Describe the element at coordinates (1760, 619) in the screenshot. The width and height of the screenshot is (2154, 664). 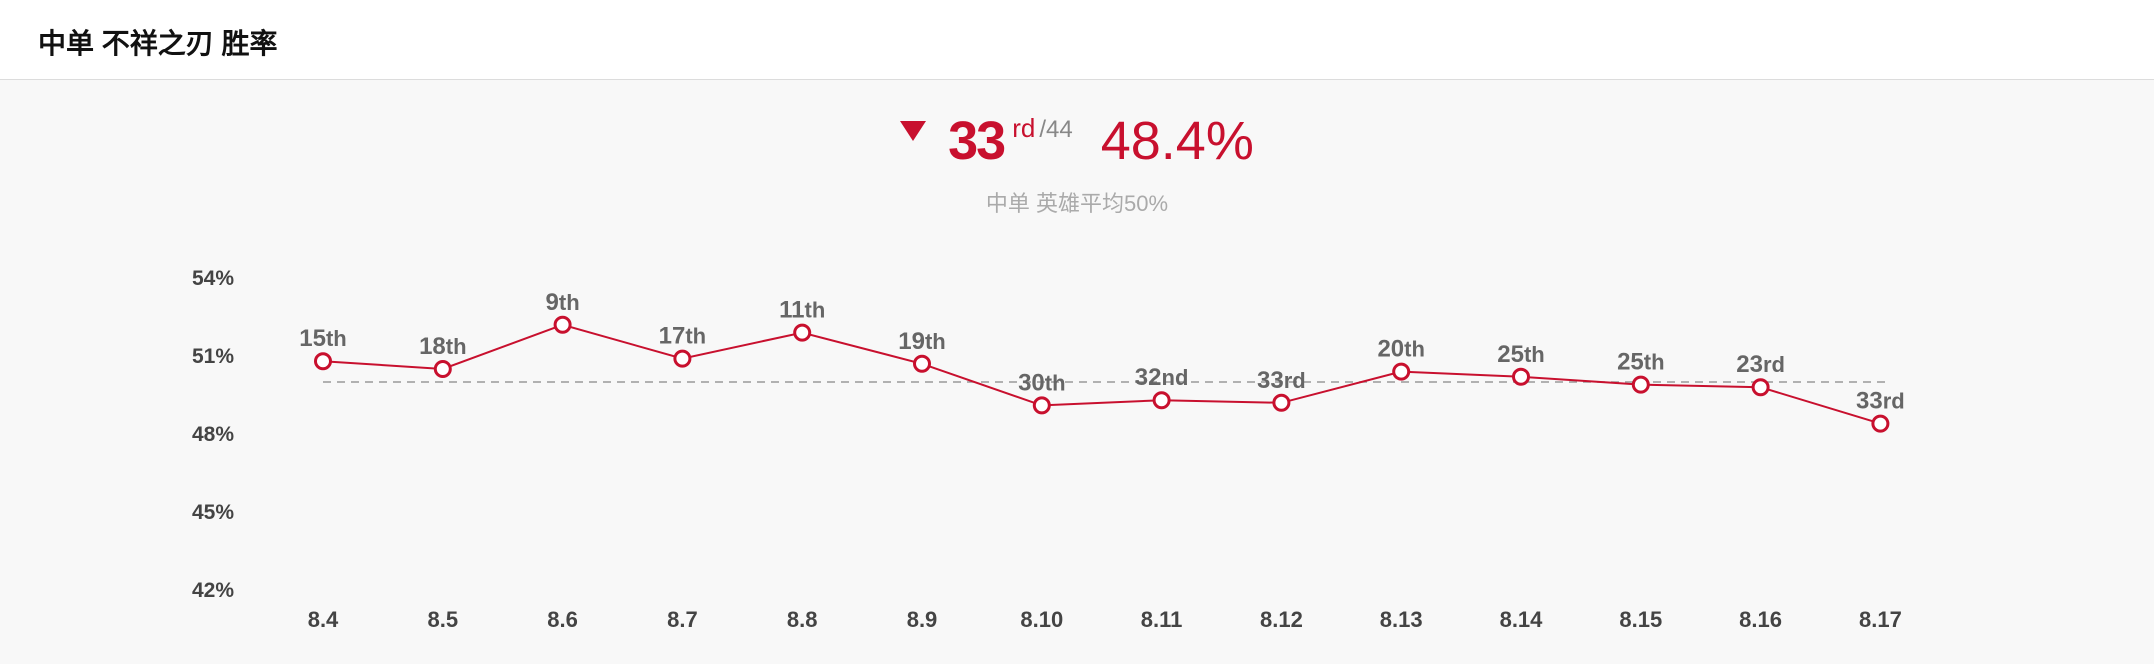
I see `x-tick-label: 8.16` at that location.